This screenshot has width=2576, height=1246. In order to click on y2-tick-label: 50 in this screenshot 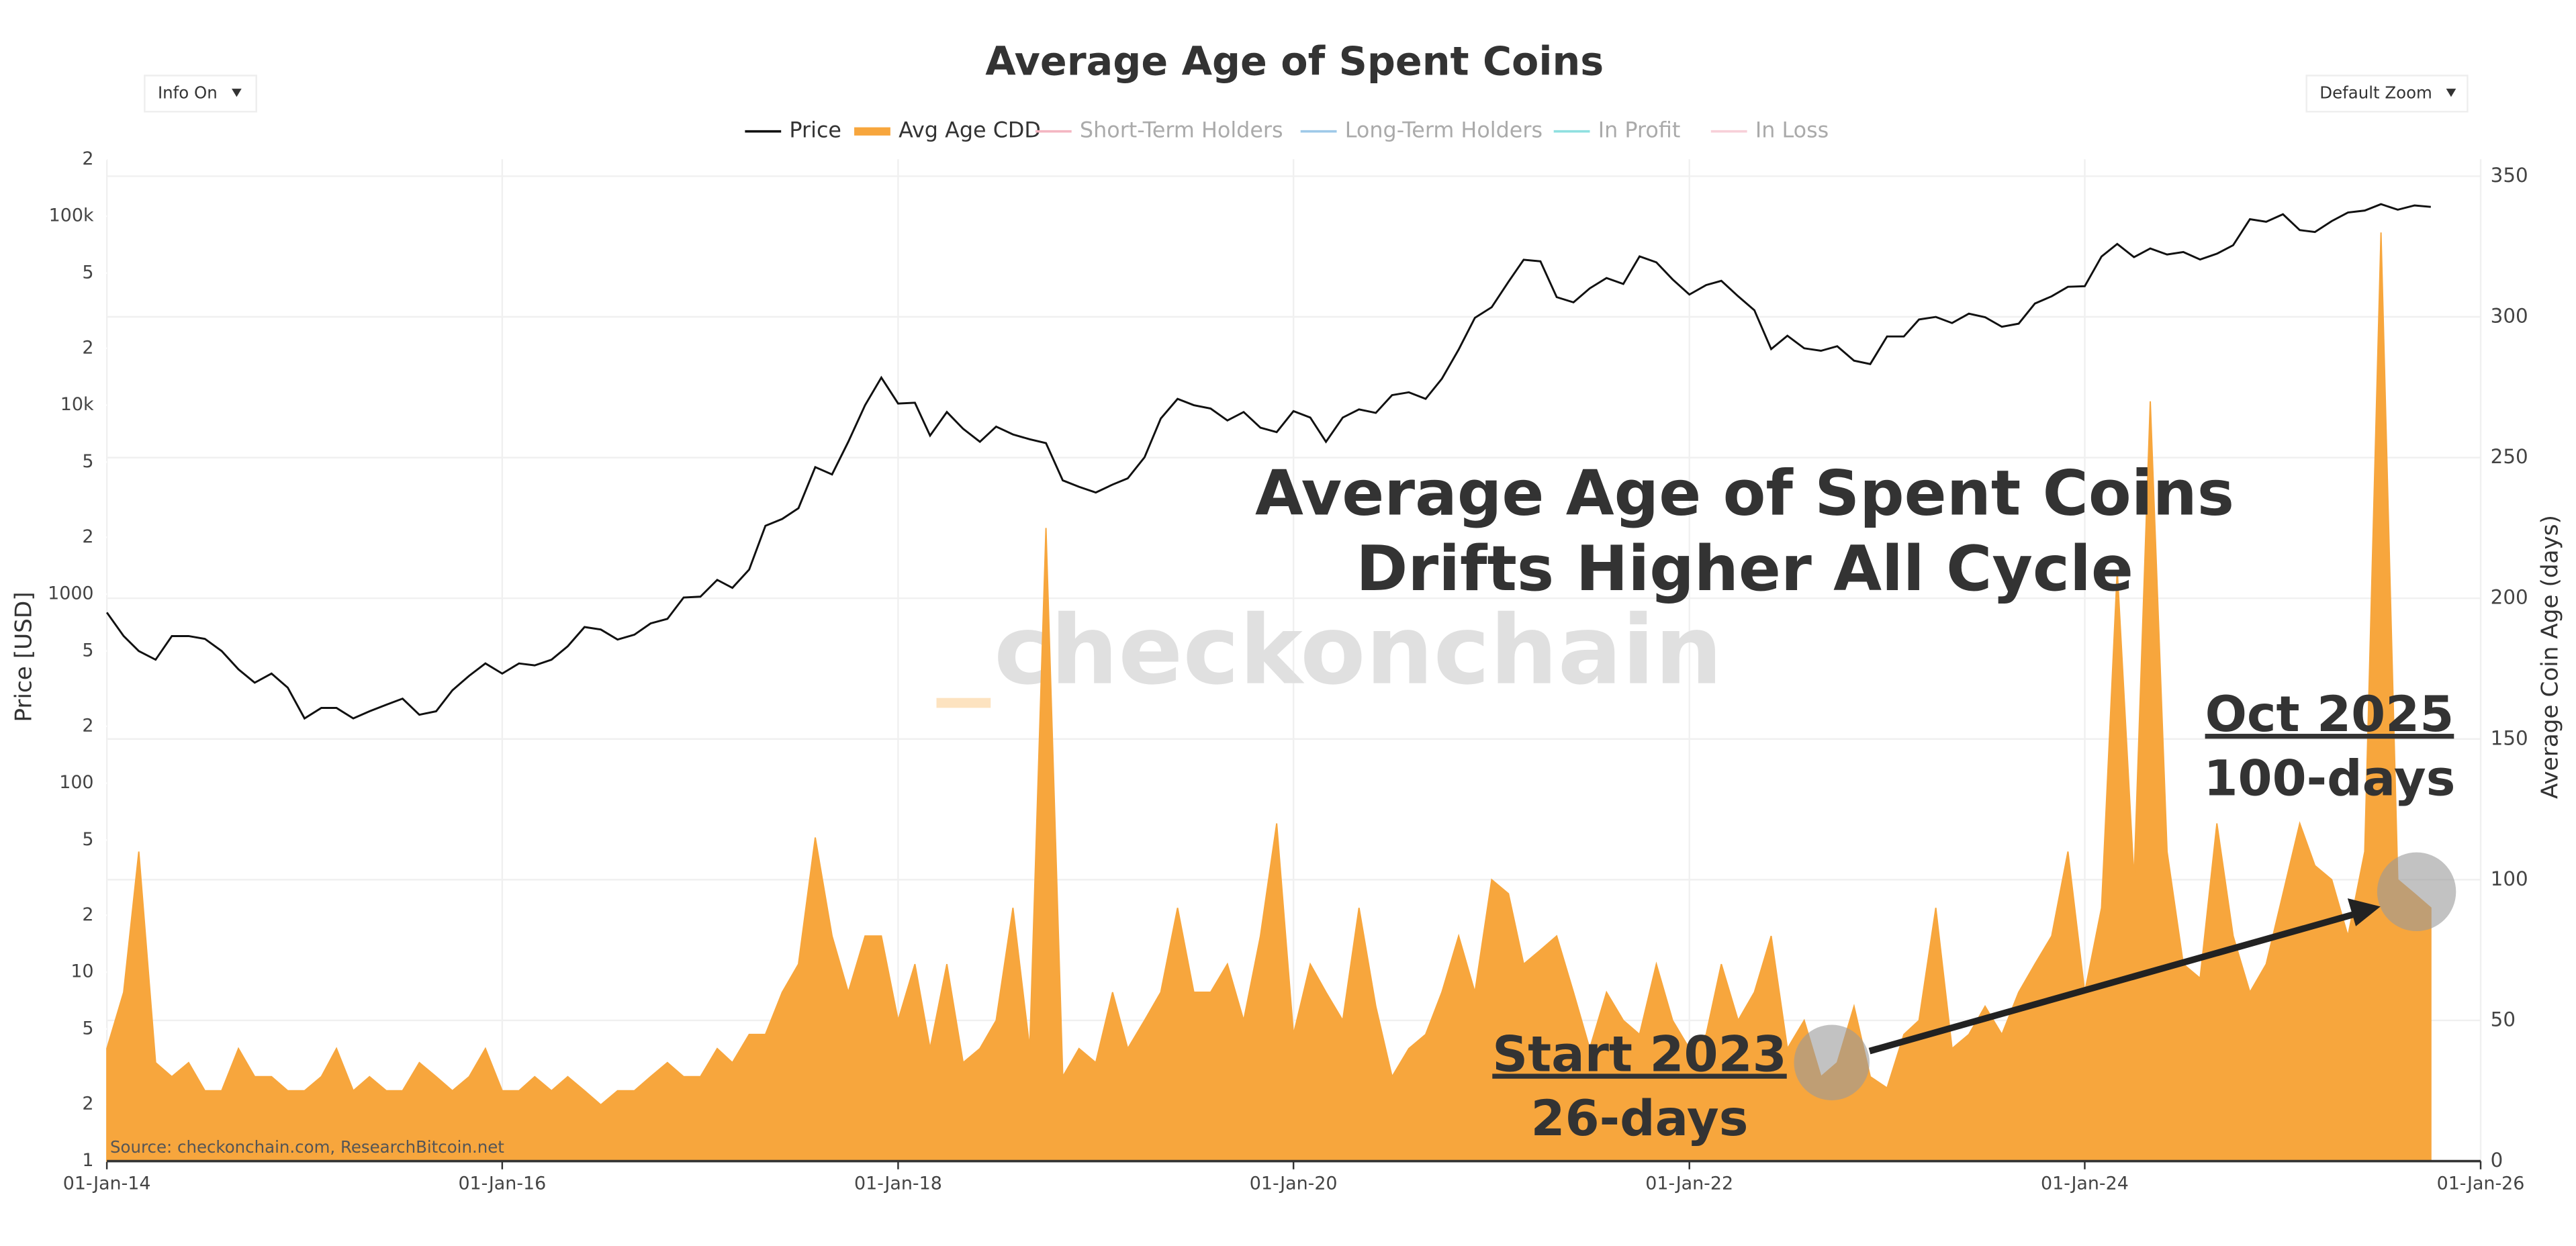, I will do `click(2503, 1019)`.